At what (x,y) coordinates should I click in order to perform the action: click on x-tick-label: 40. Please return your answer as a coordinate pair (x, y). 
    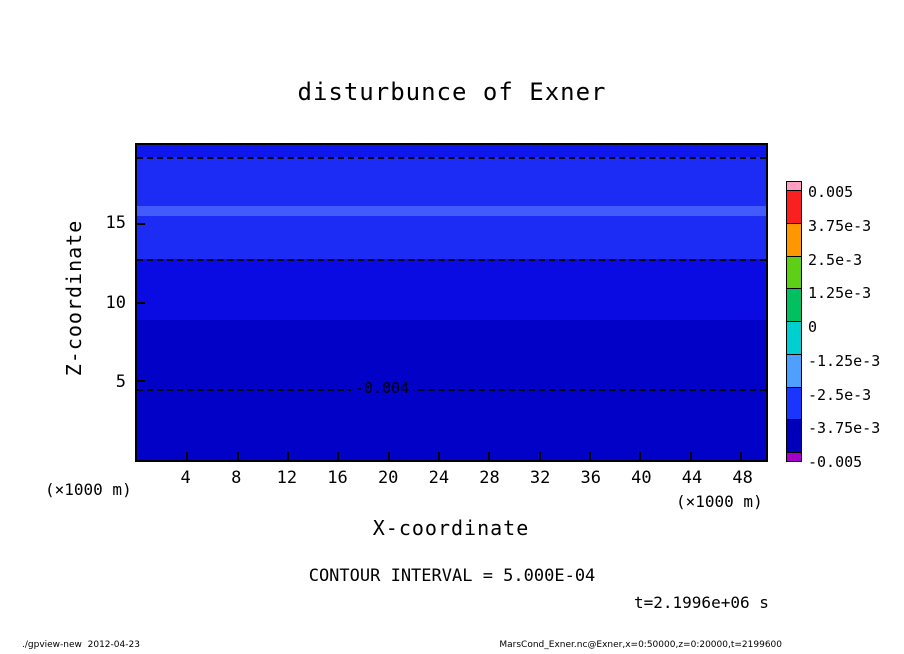
    Looking at the image, I should click on (641, 478).